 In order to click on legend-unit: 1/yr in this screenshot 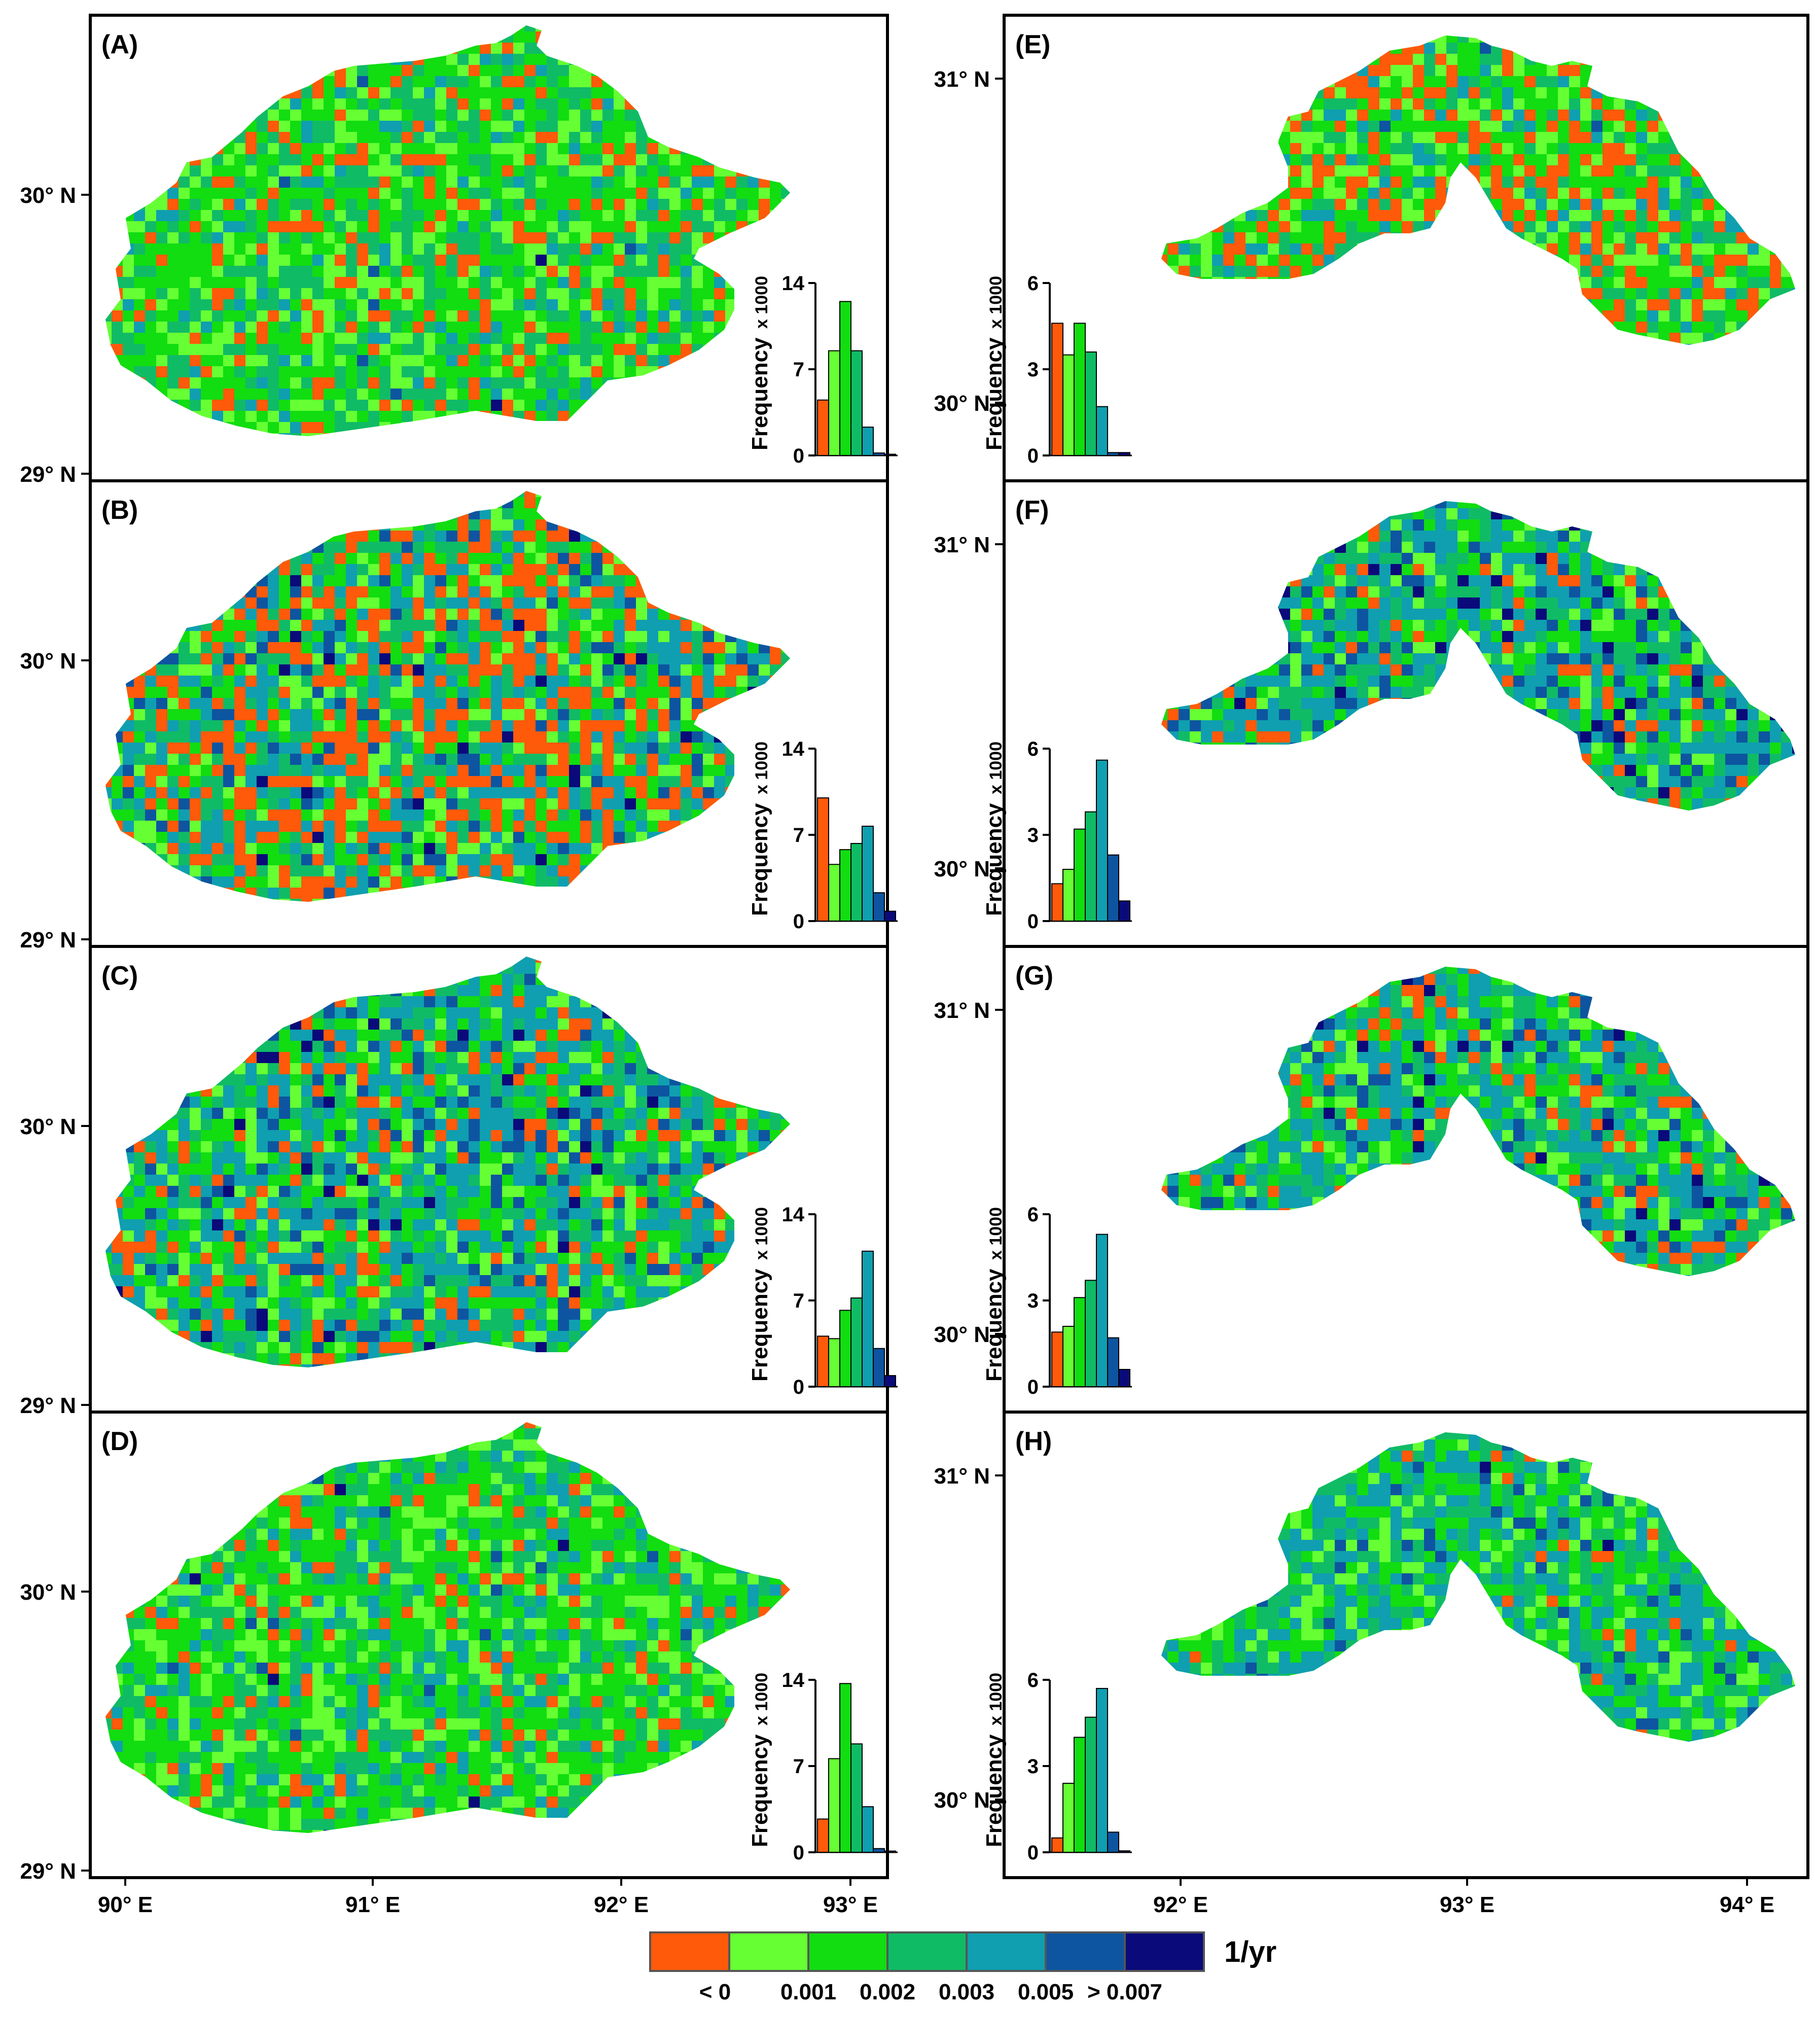, I will do `click(1250, 1951)`.